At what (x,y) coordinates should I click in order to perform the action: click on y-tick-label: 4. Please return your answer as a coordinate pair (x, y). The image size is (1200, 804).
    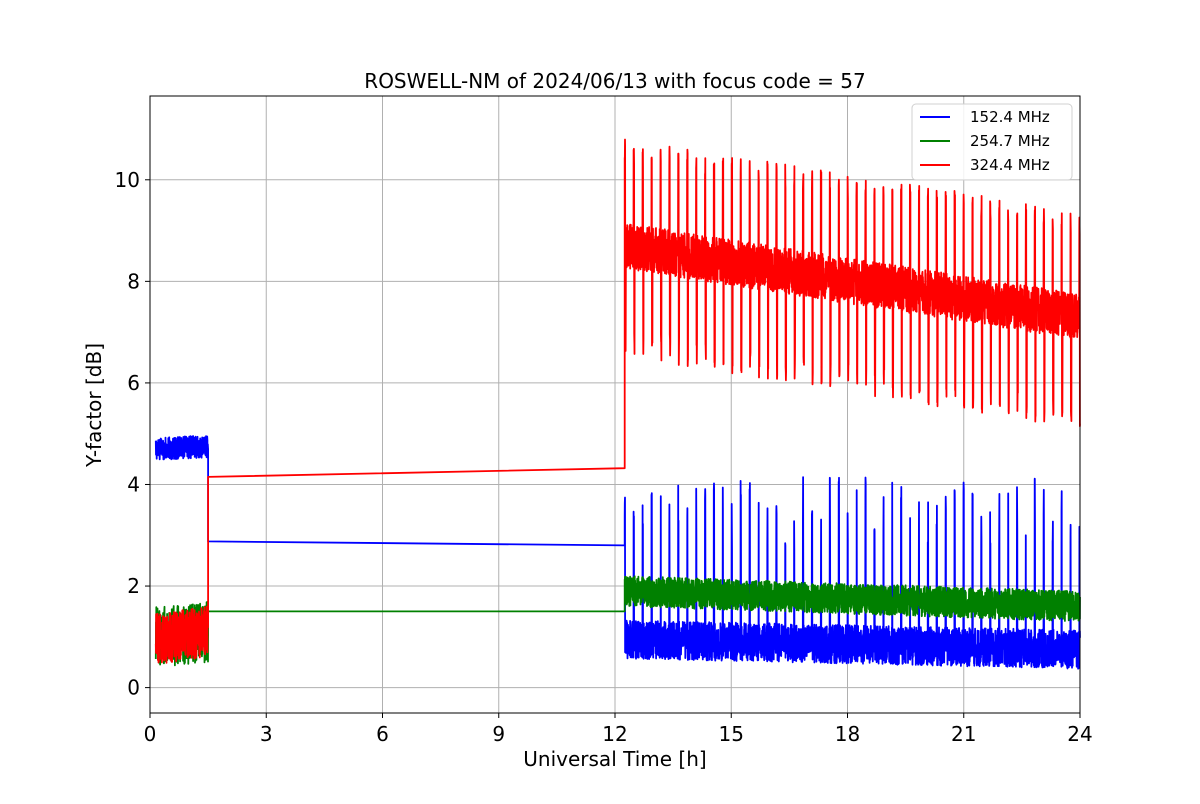
    Looking at the image, I should click on (133, 484).